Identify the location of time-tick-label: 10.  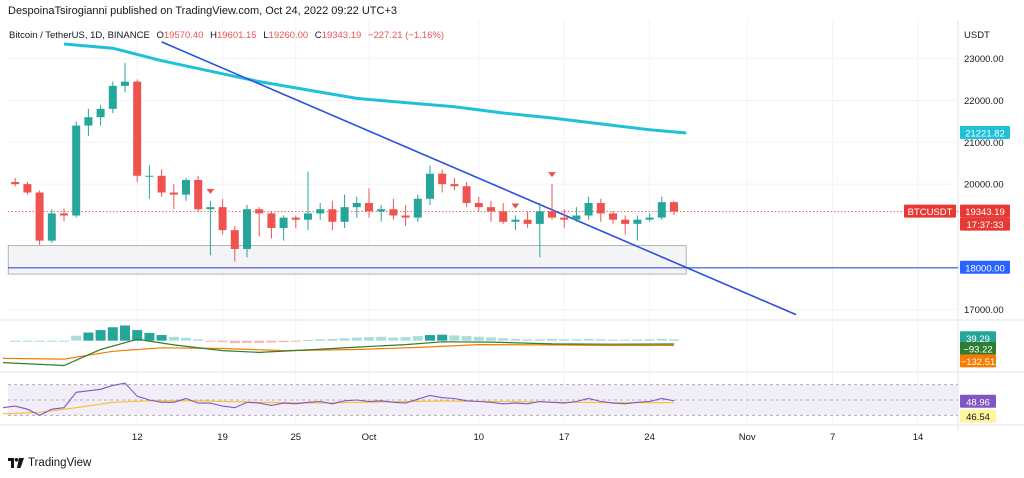
(479, 437).